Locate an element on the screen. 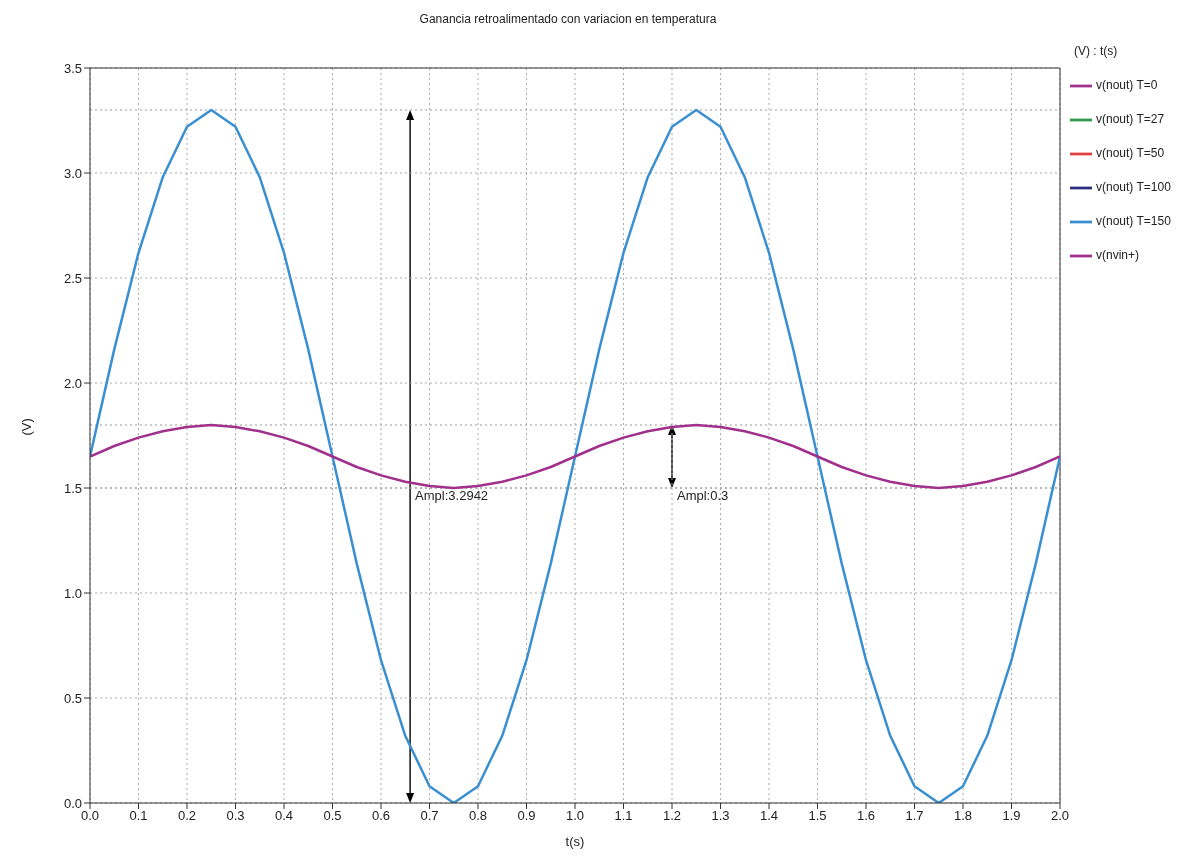 Image resolution: width=1193 pixels, height=864 pixels. chart-title: Ganancia retroalimentado con variacion en temperatura is located at coordinates (568, 19).